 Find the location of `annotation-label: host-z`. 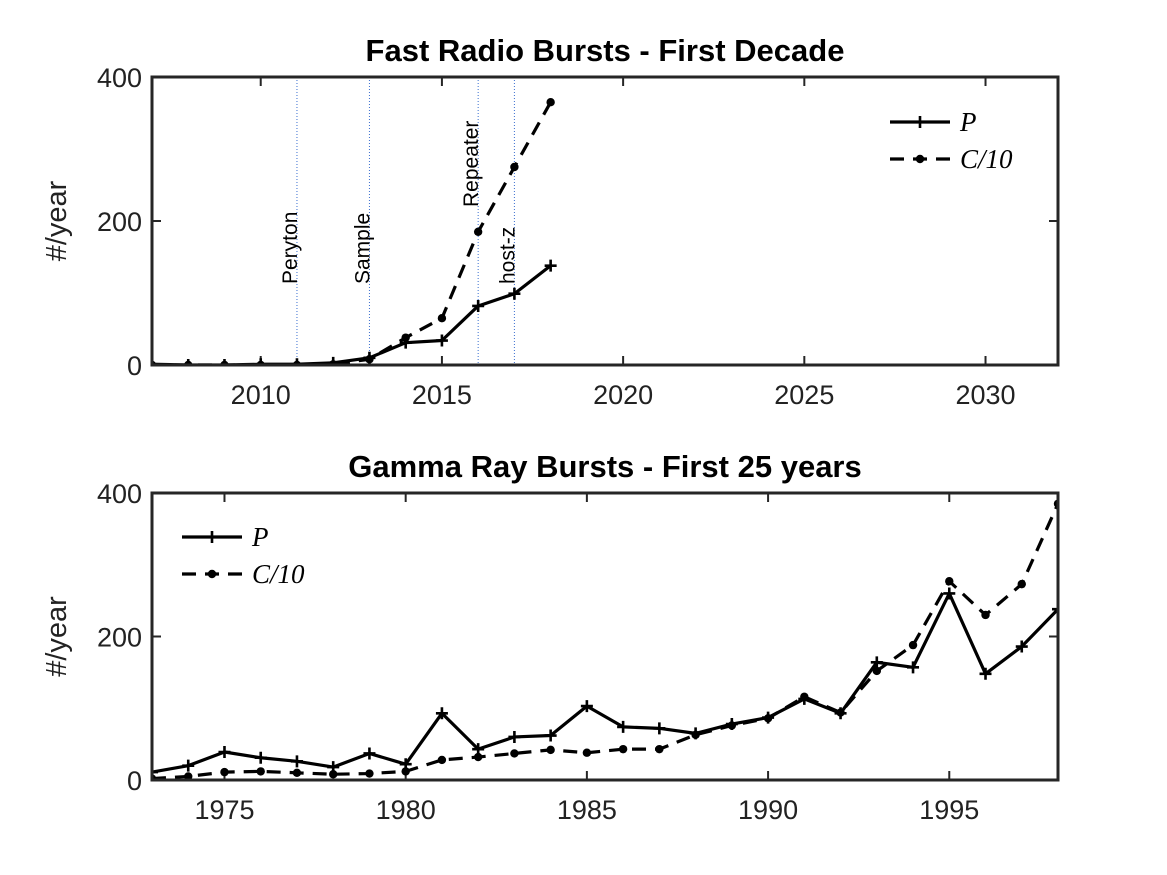

annotation-label: host-z is located at coordinates (507, 255).